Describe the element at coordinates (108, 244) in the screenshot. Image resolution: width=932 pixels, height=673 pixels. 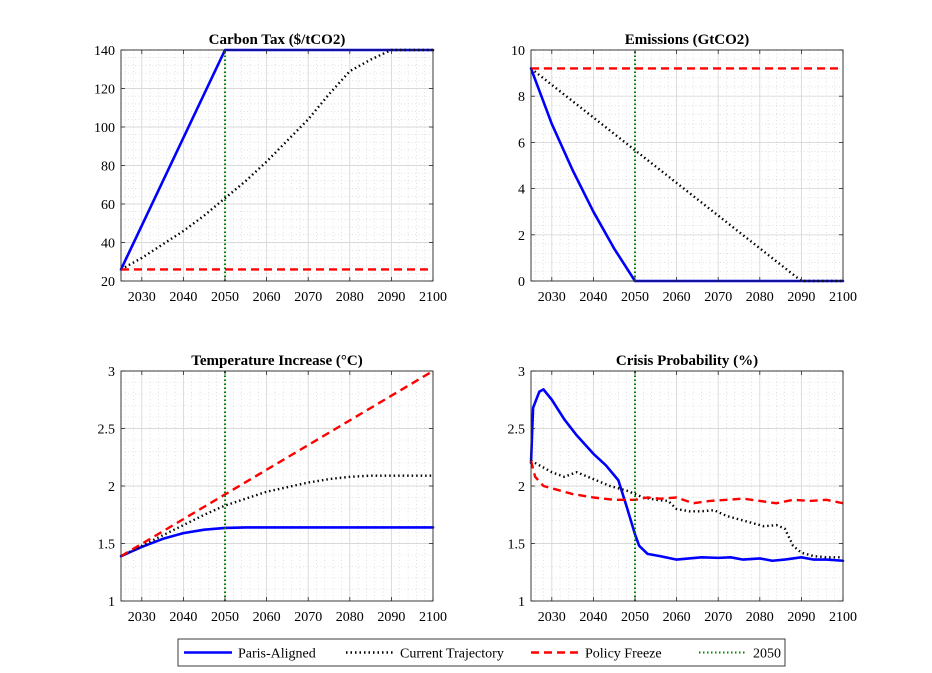
I see `y-tick-label: 40` at that location.